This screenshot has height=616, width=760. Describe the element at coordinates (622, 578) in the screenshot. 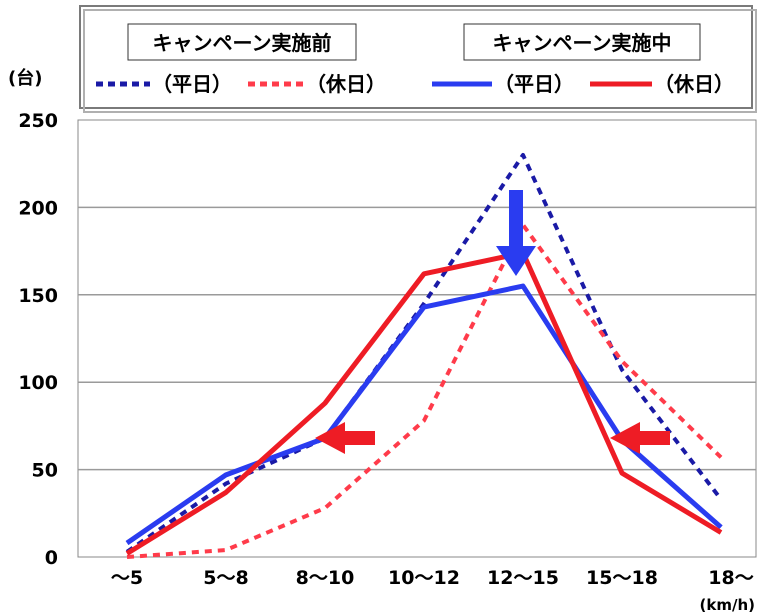

I see `x-tick-label: 15～18` at that location.